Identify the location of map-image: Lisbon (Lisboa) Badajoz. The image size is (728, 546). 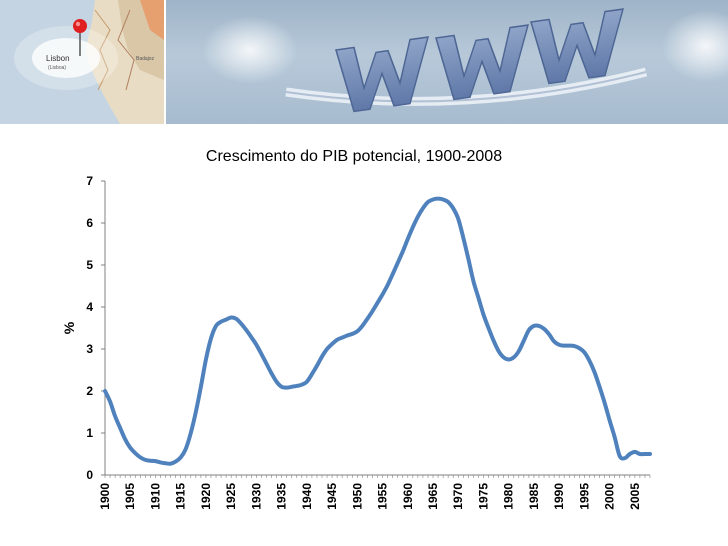
(82, 62).